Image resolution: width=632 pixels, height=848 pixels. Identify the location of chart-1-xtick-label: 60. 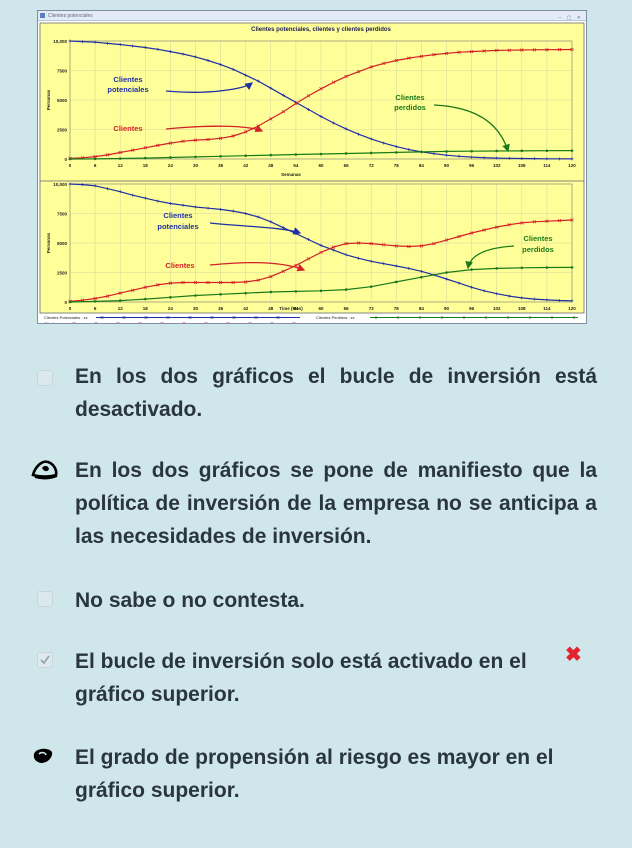
(321, 165).